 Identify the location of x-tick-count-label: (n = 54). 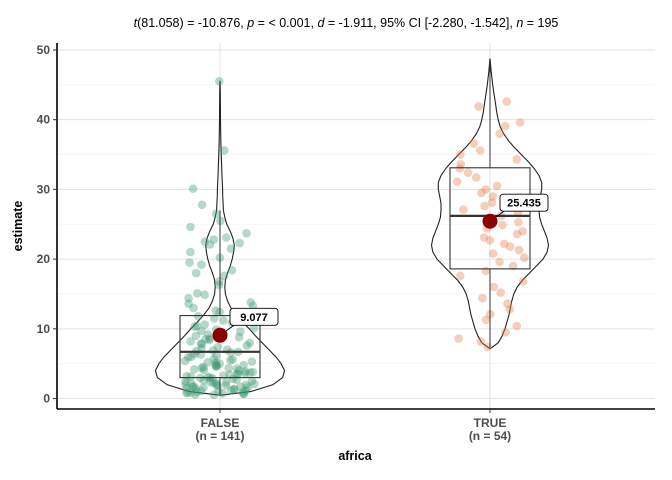
(490, 436).